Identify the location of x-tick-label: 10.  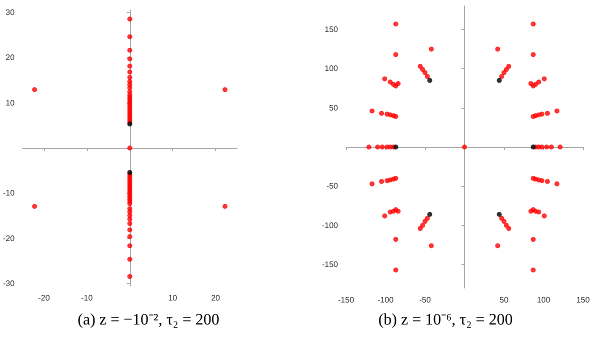
(173, 298).